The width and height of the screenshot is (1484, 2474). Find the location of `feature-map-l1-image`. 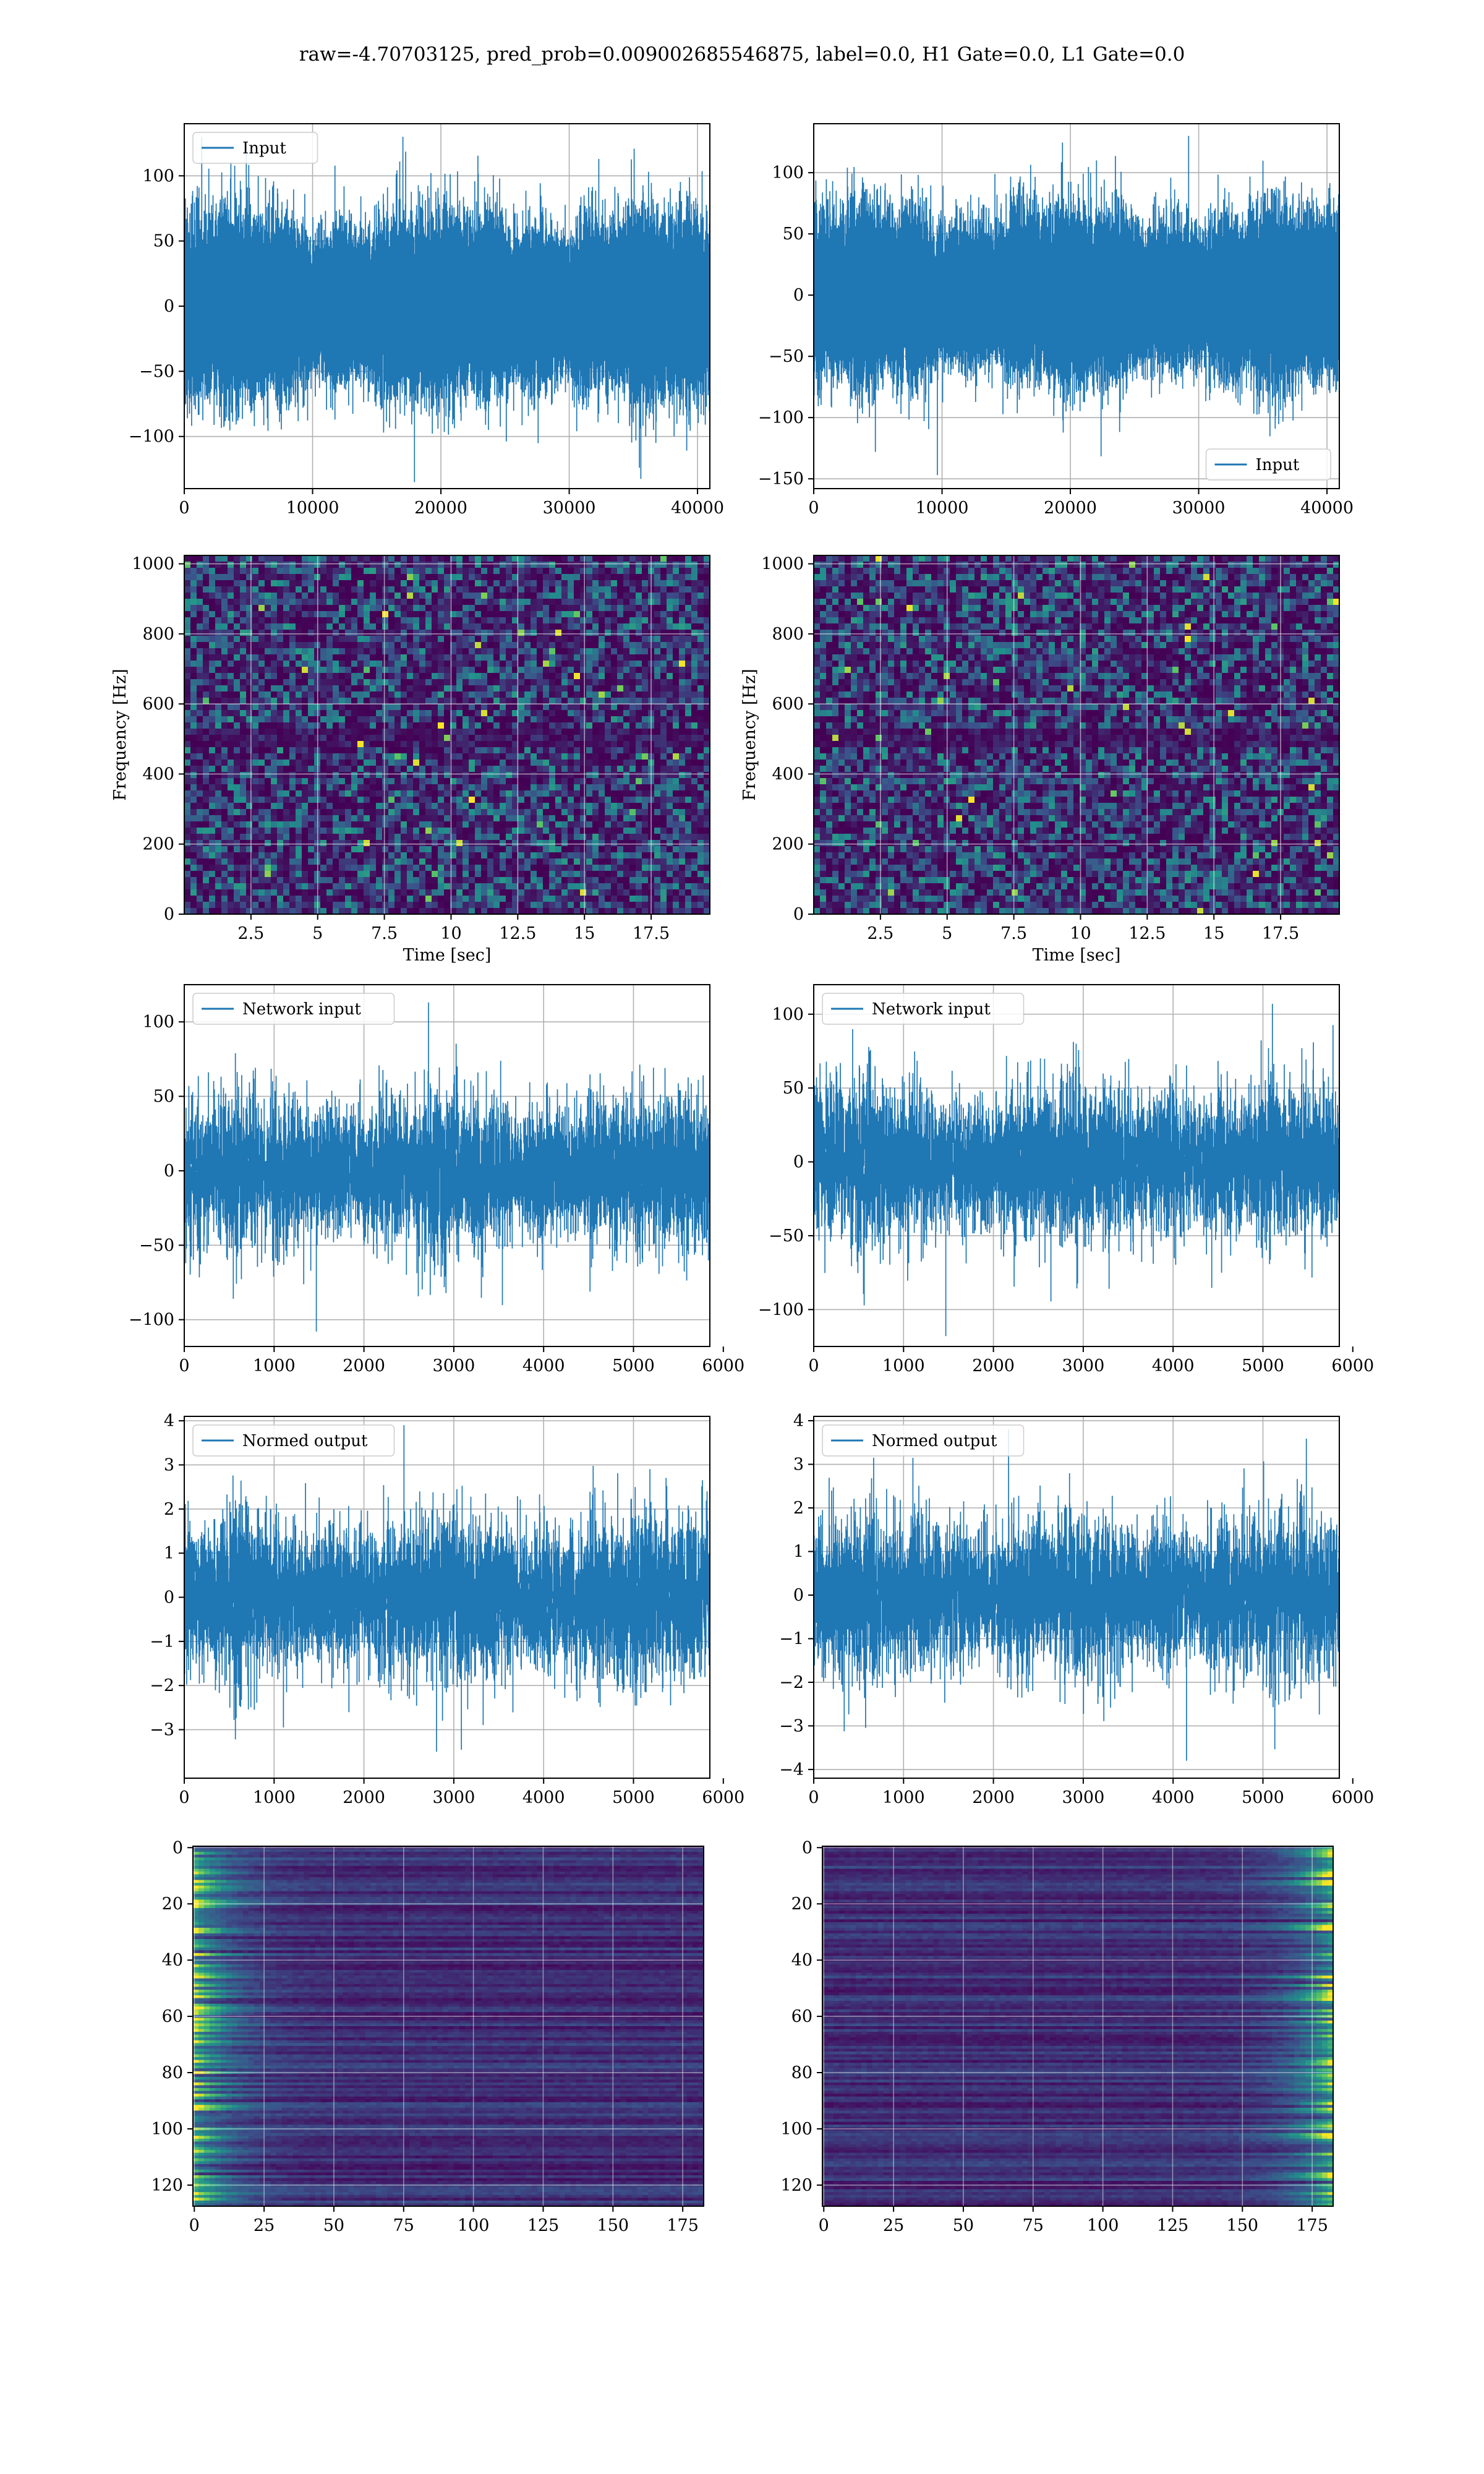

feature-map-l1-image is located at coordinates (1078, 2027).